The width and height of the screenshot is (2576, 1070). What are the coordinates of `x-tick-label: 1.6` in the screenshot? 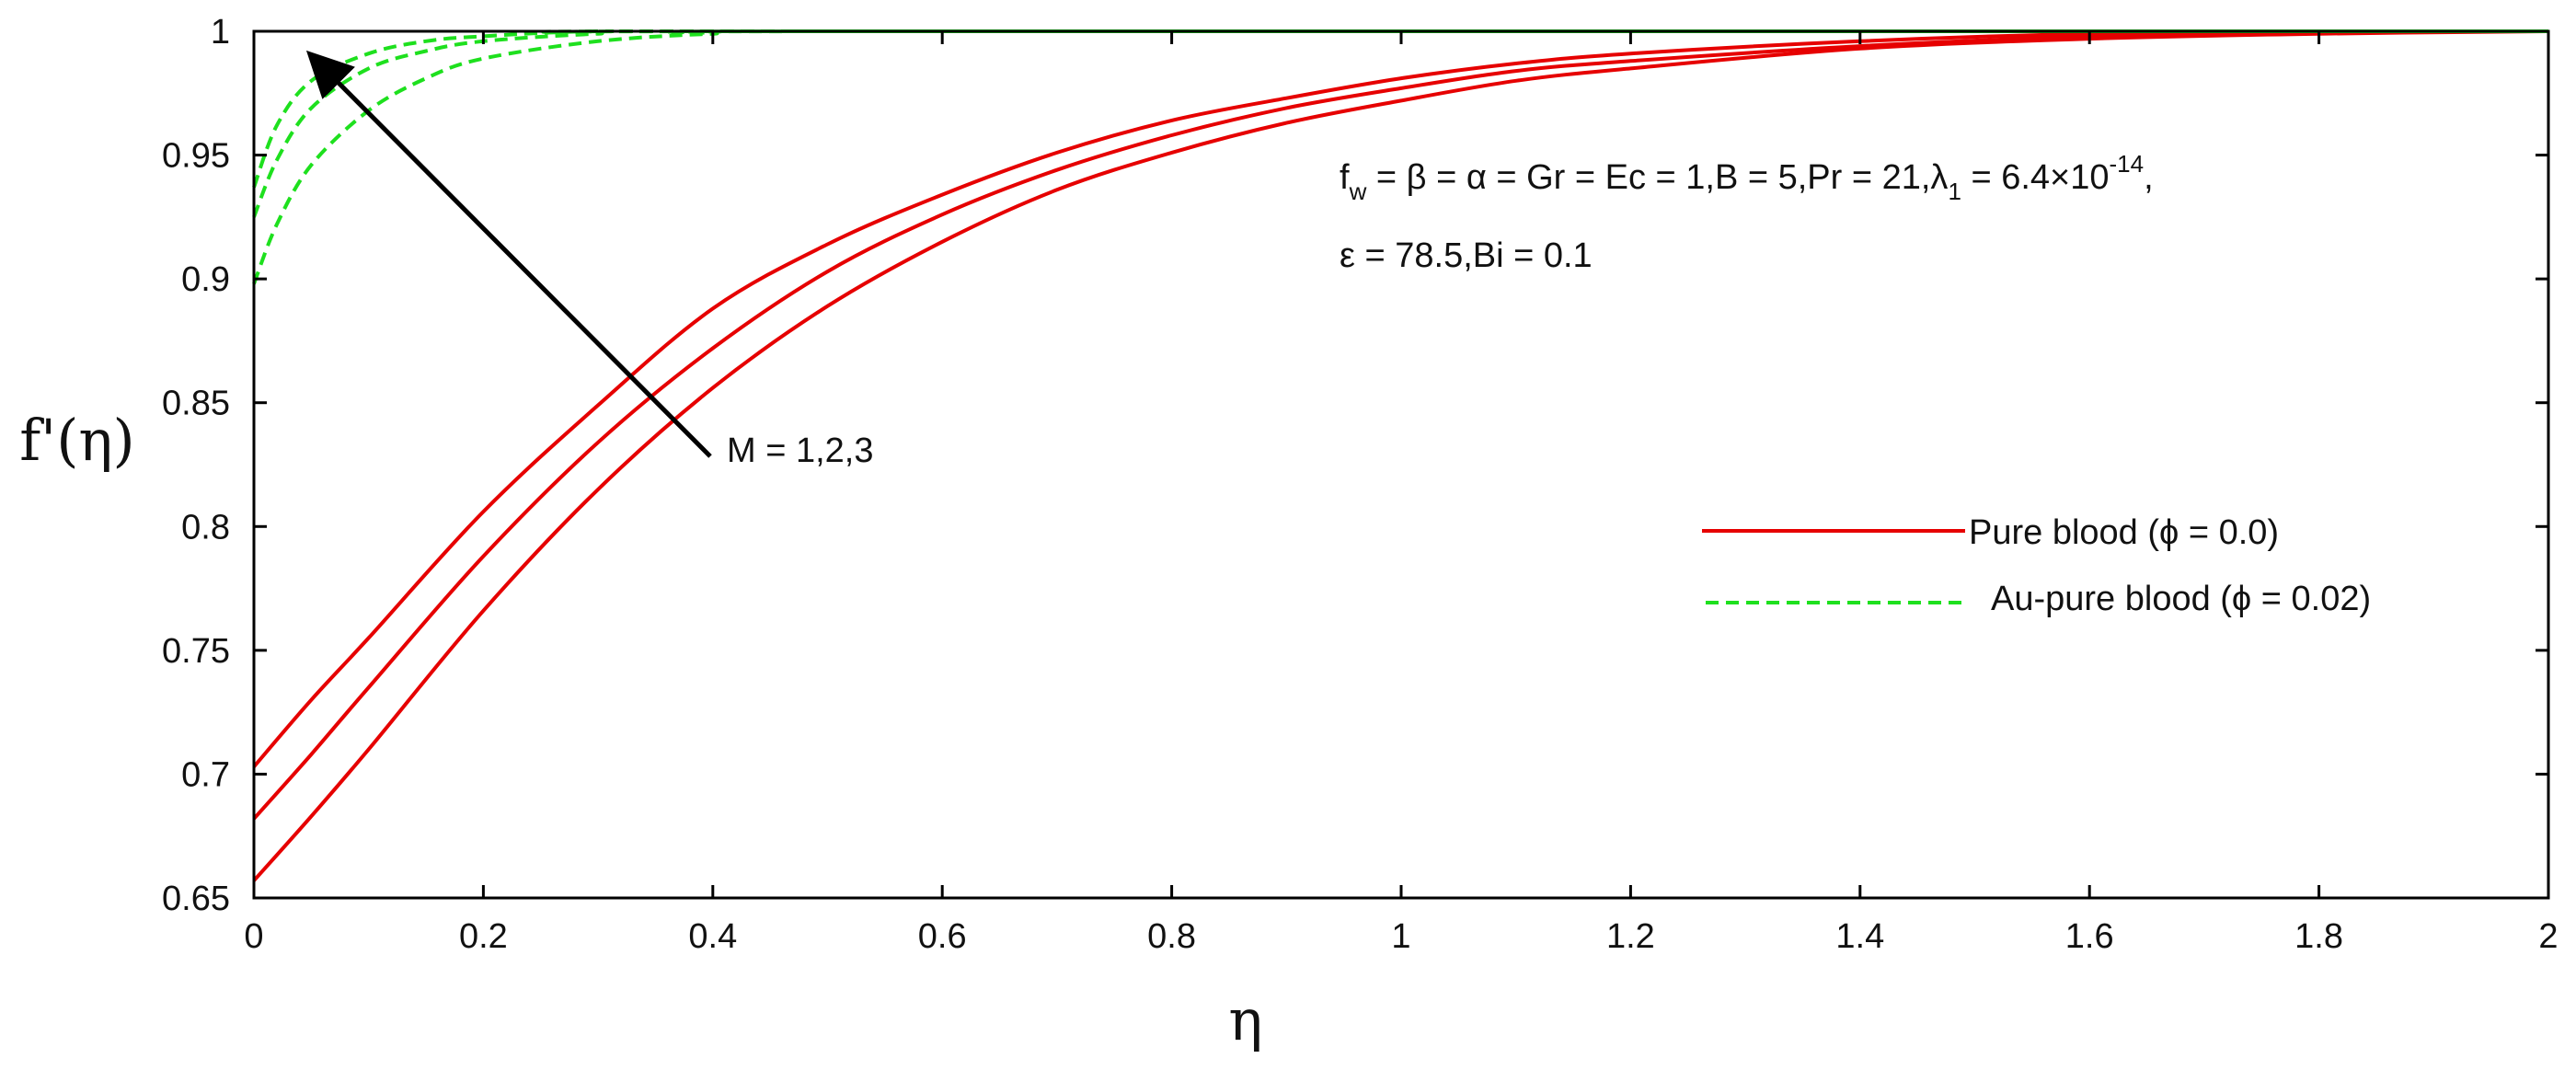 It's located at (2089, 936).